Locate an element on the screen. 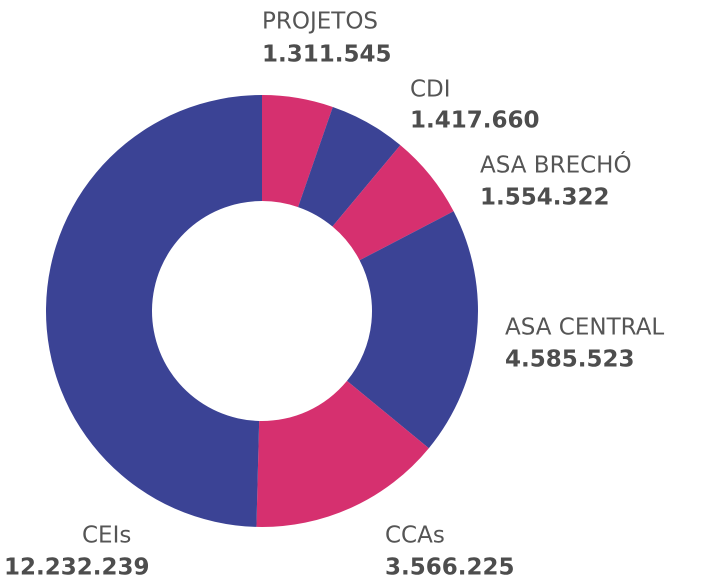 This screenshot has height=585, width=701. segment-value: 1.554.322 is located at coordinates (545, 198).